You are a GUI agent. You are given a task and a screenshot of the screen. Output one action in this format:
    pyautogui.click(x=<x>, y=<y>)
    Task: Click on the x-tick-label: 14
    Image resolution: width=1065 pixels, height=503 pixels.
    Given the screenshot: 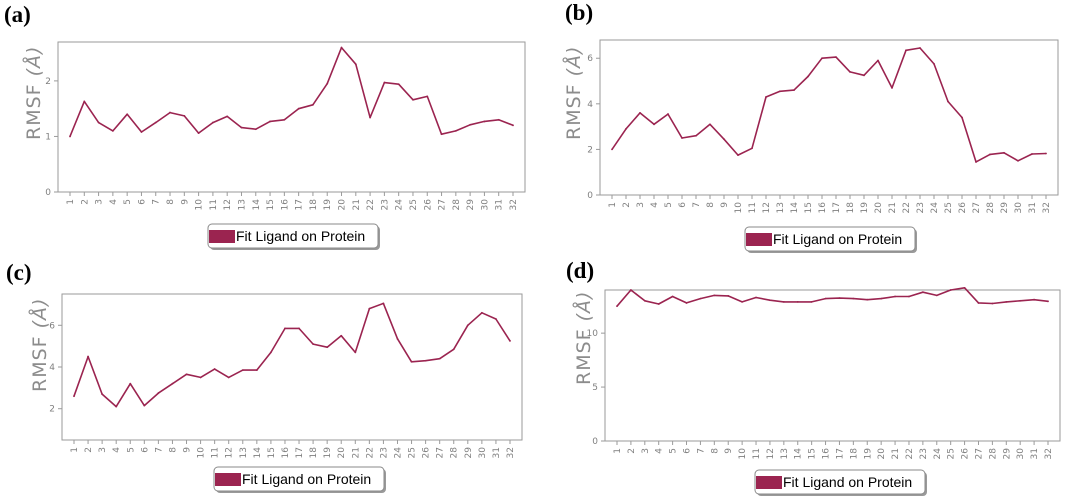 What is the action you would take?
    pyautogui.click(x=795, y=208)
    